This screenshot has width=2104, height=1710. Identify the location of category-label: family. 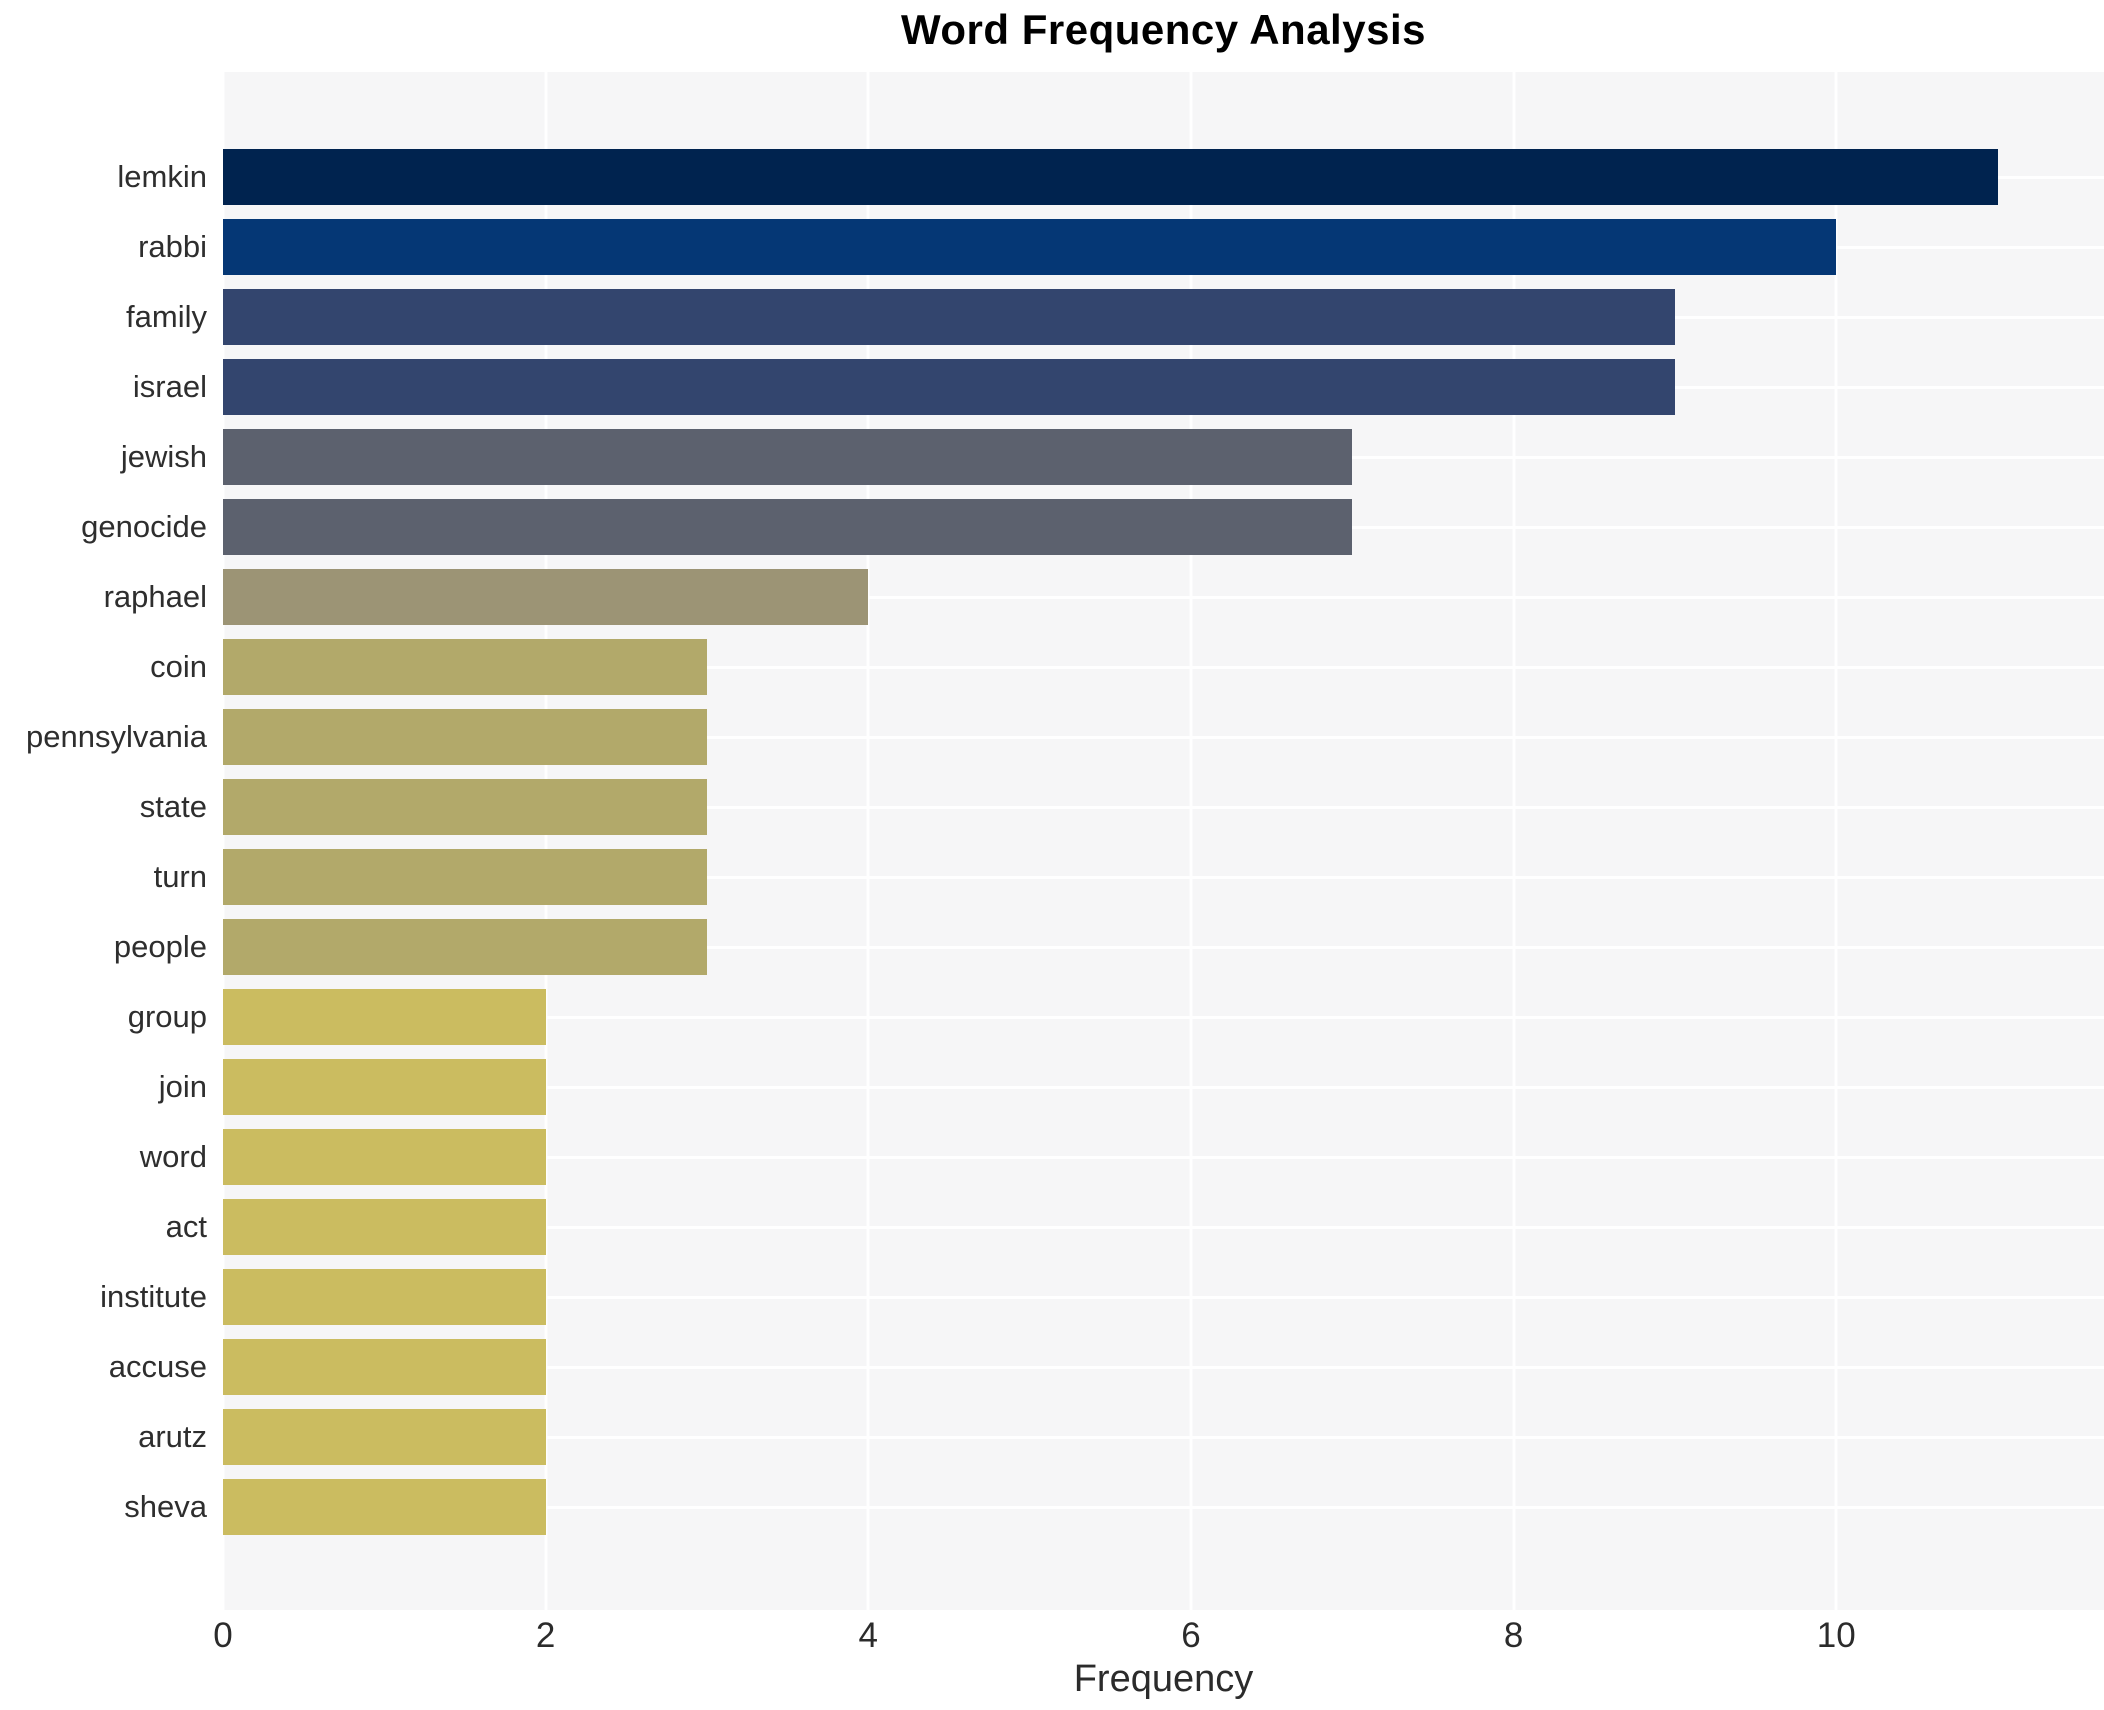
(166, 316).